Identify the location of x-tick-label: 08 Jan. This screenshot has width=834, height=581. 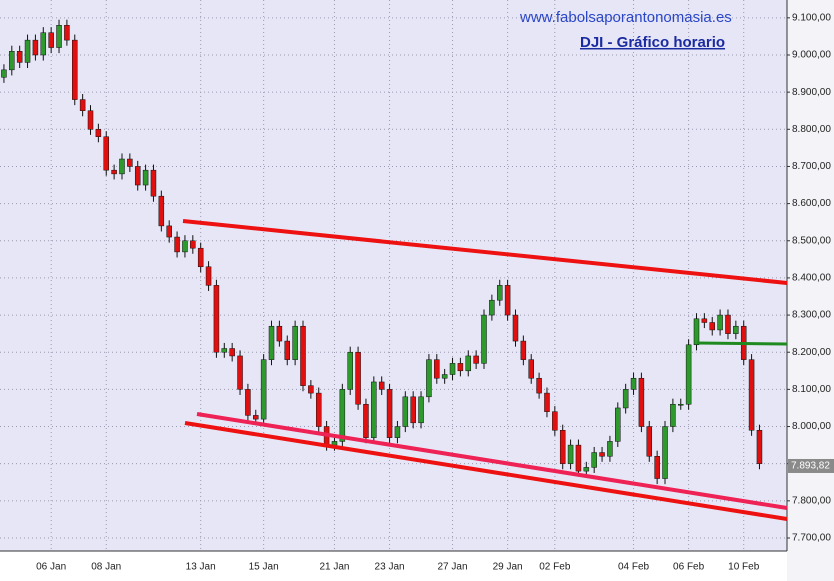
(106, 567).